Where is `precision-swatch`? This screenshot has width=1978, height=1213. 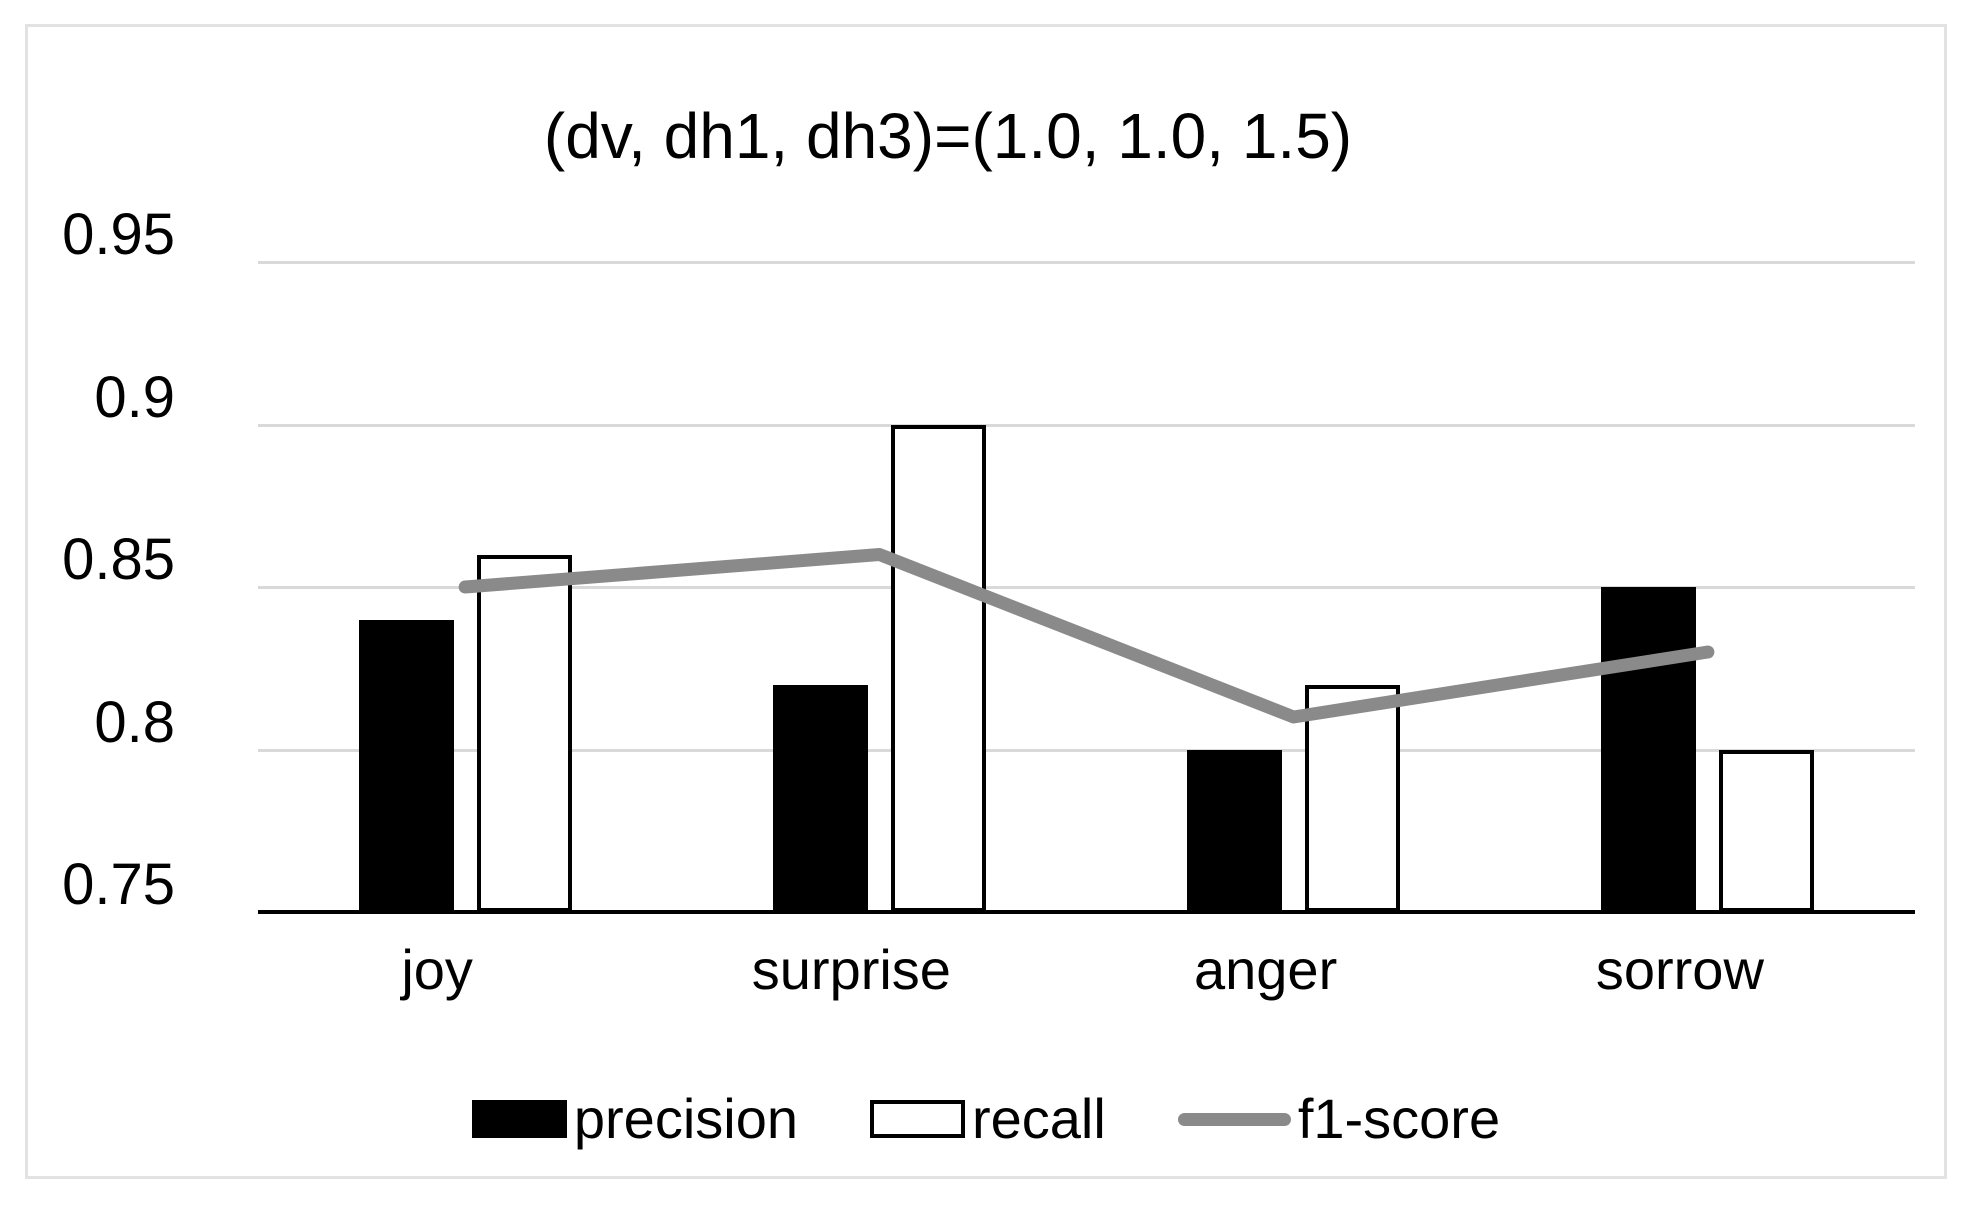 precision-swatch is located at coordinates (519, 1119).